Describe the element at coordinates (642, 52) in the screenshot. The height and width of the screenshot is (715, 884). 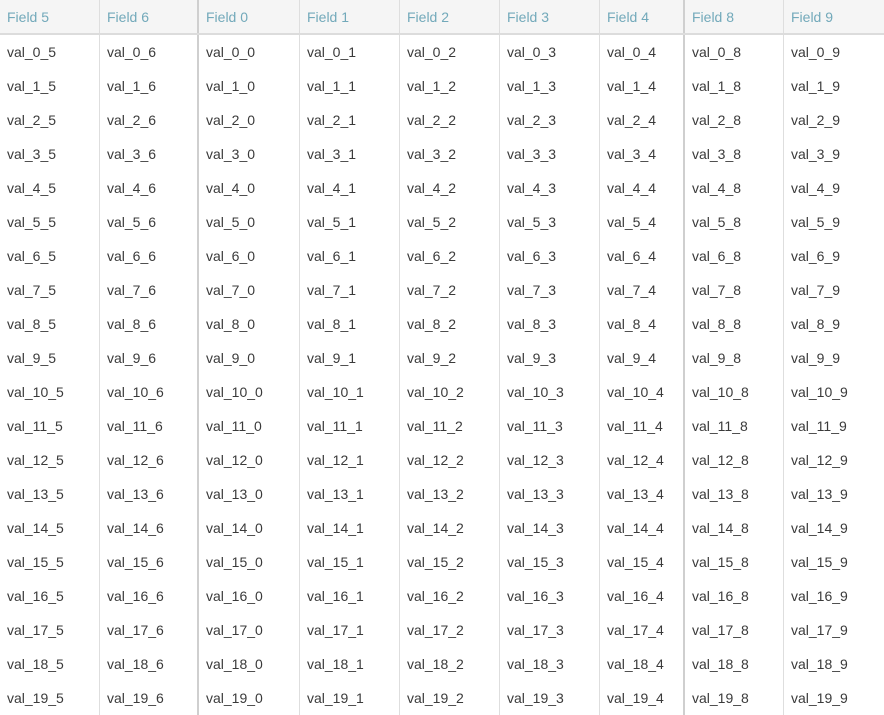
I see `table-cell: val_0_4` at that location.